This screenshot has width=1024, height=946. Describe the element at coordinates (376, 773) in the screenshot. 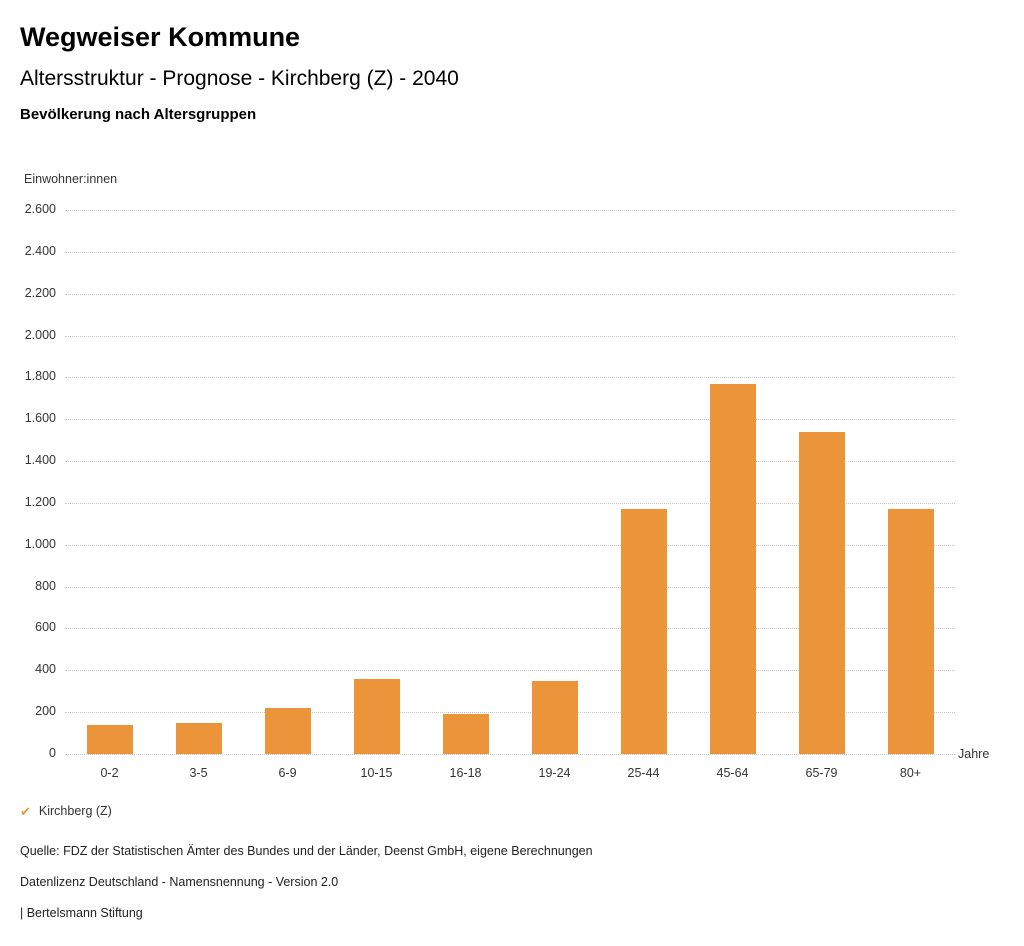

I see `x-tick-label: 10-15` at that location.